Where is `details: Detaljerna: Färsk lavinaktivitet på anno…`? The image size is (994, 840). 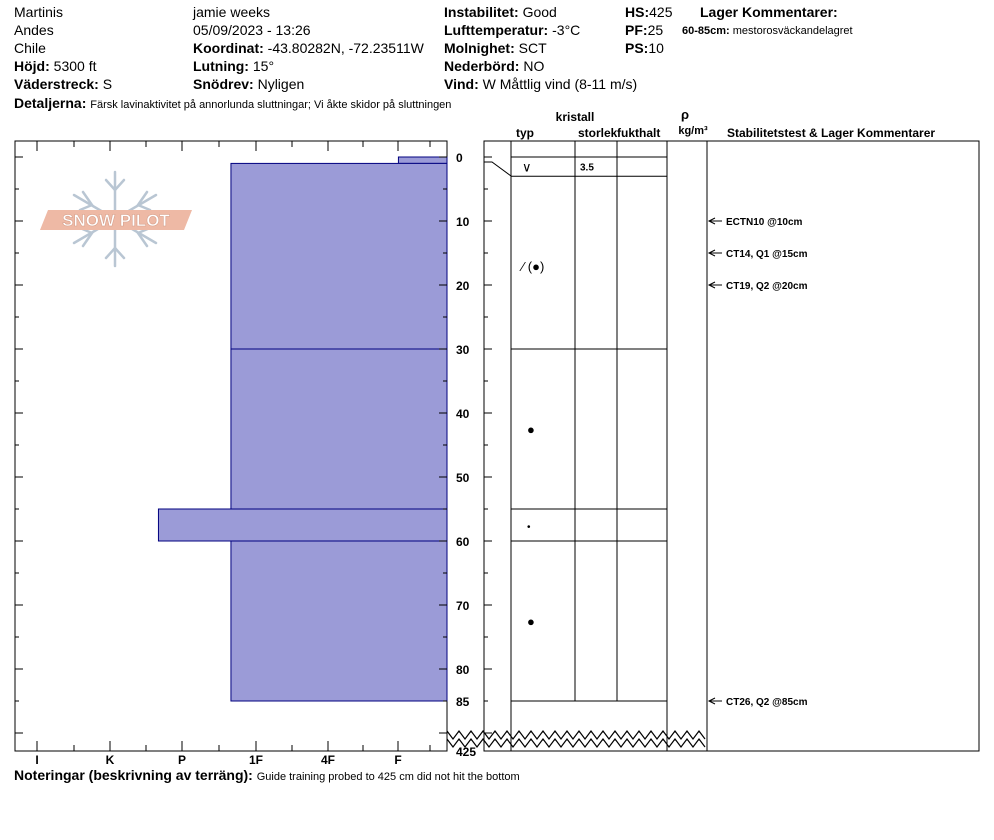
details: Detaljerna: Färsk lavinaktivitet på anno… is located at coordinates (232, 104).